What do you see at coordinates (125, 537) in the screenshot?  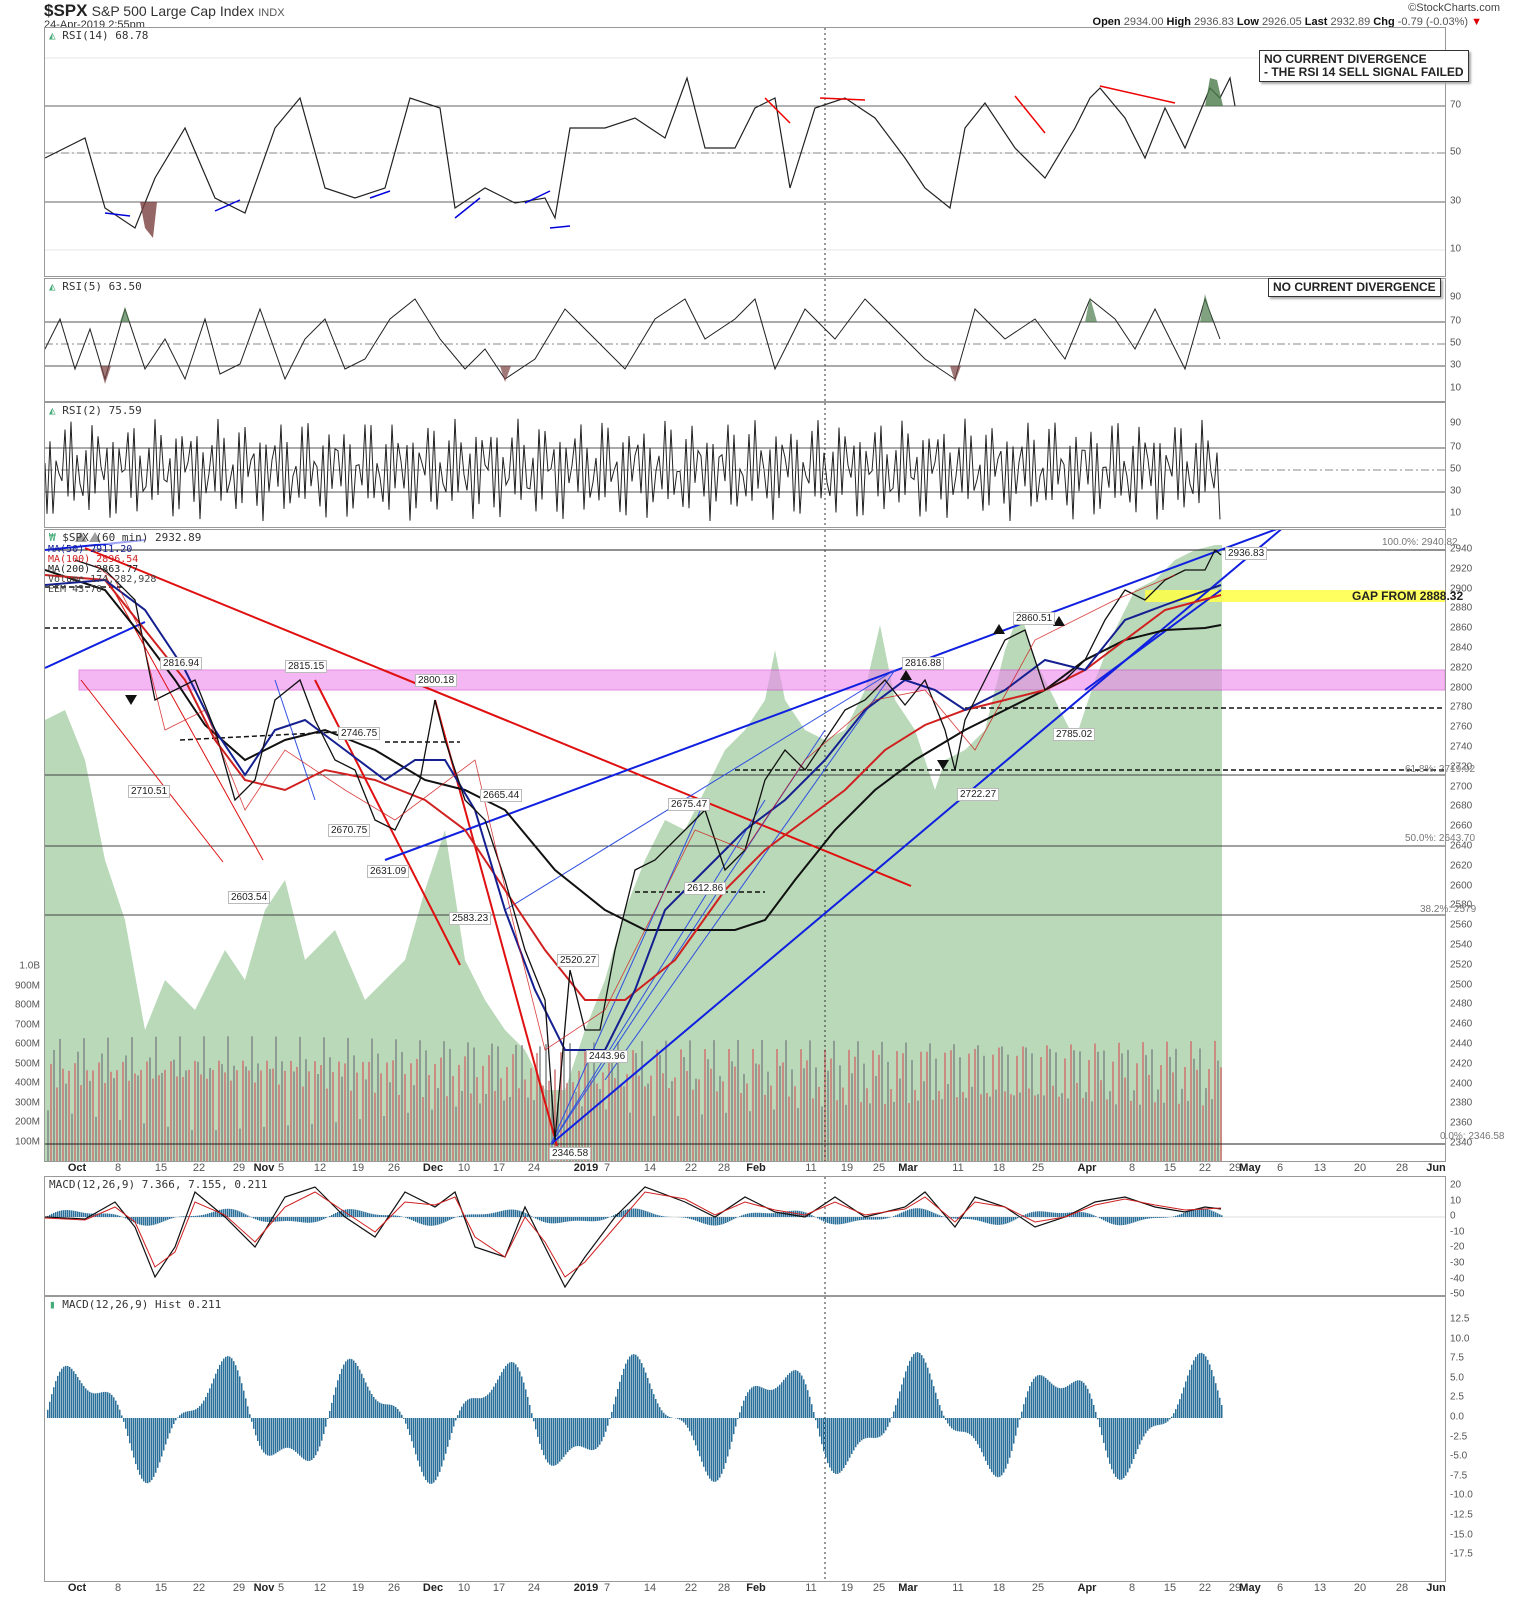 I see `price-label: ₩ $SPX (60 min) 2932.89` at bounding box center [125, 537].